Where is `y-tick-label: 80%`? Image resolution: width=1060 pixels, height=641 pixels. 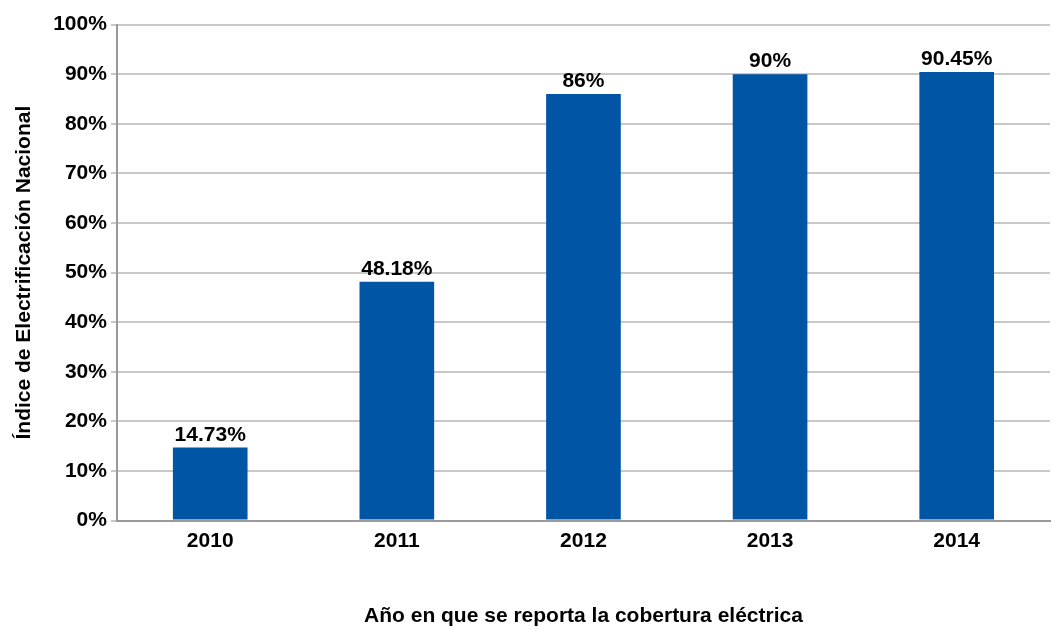 y-tick-label: 80% is located at coordinates (86, 122).